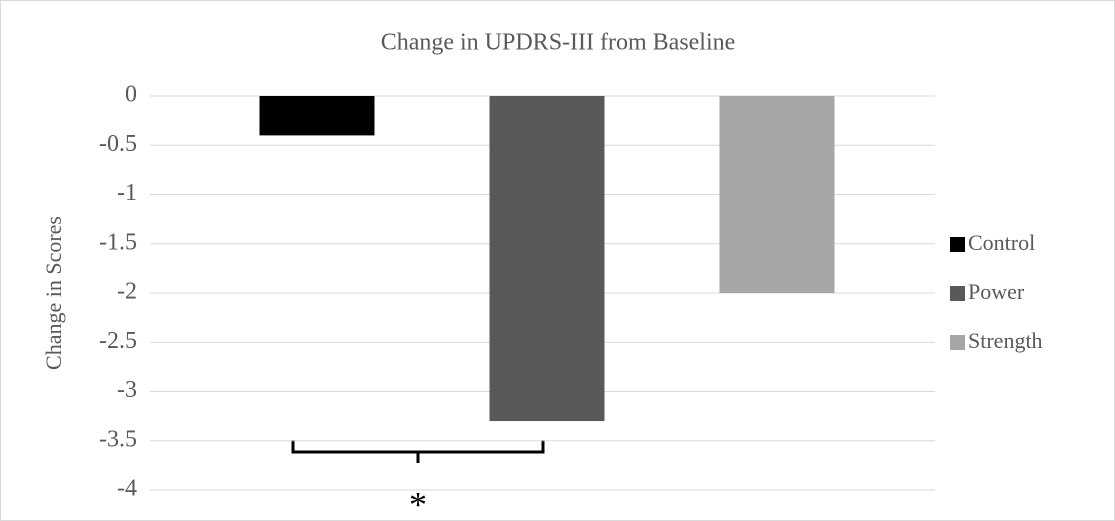 The height and width of the screenshot is (521, 1115). I want to click on y-tick-label: -0.5, so click(118, 144).